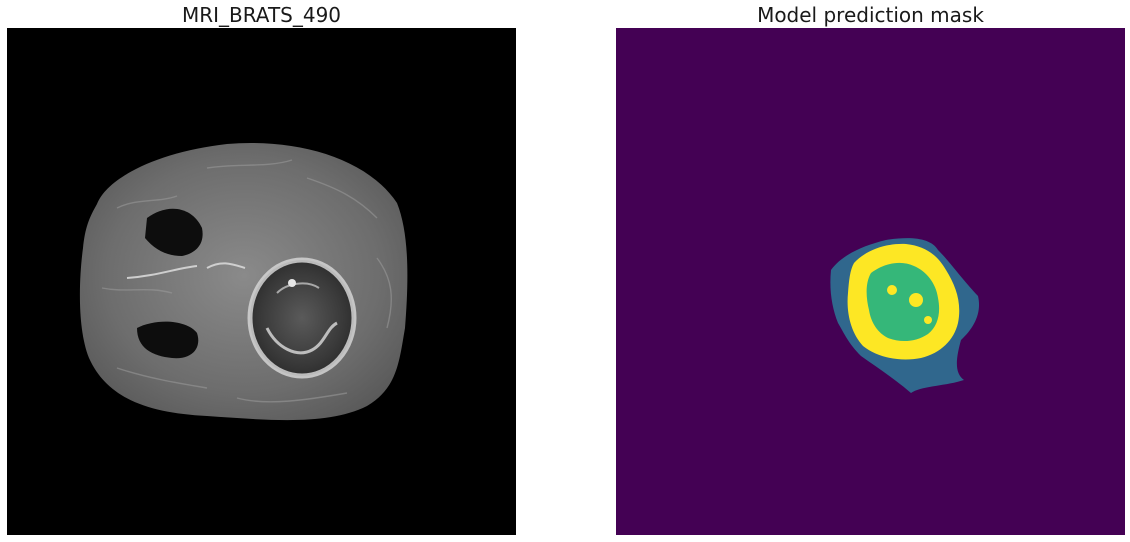 The width and height of the screenshot is (1130, 542). What do you see at coordinates (870, 15) in the screenshot?
I see `mask-image-title: Model prediction mask` at bounding box center [870, 15].